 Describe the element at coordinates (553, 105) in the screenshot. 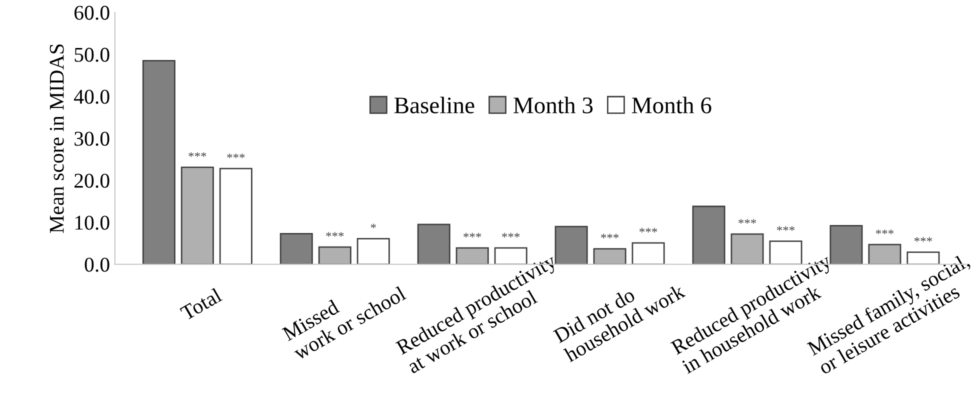

I see `legend-label: Month 3` at that location.